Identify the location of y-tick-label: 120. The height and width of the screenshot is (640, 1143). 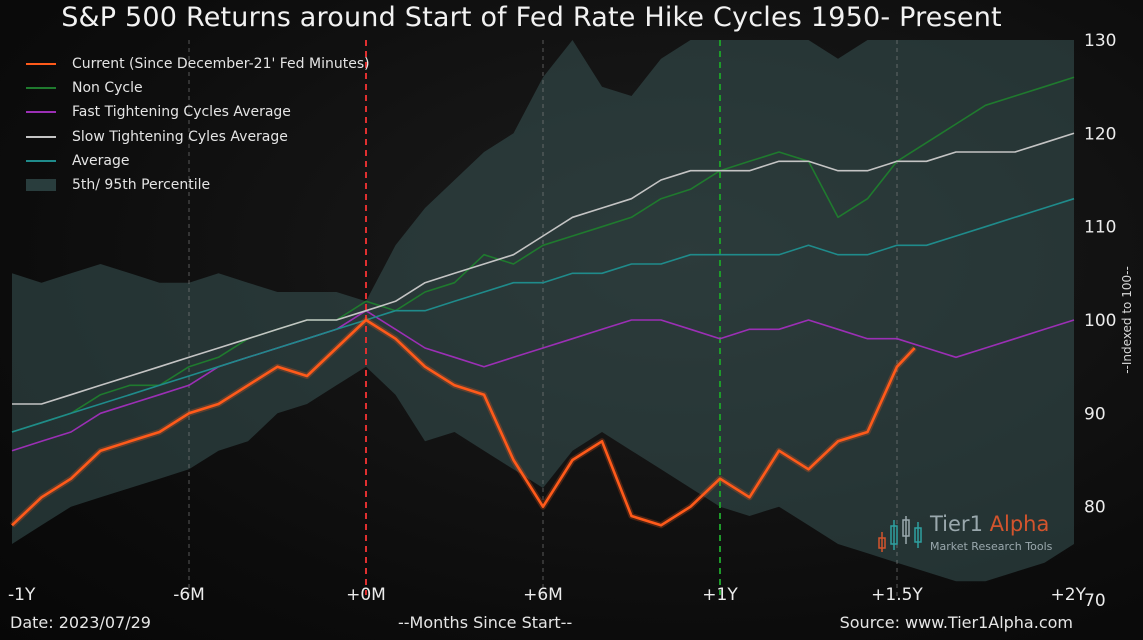
(1100, 134).